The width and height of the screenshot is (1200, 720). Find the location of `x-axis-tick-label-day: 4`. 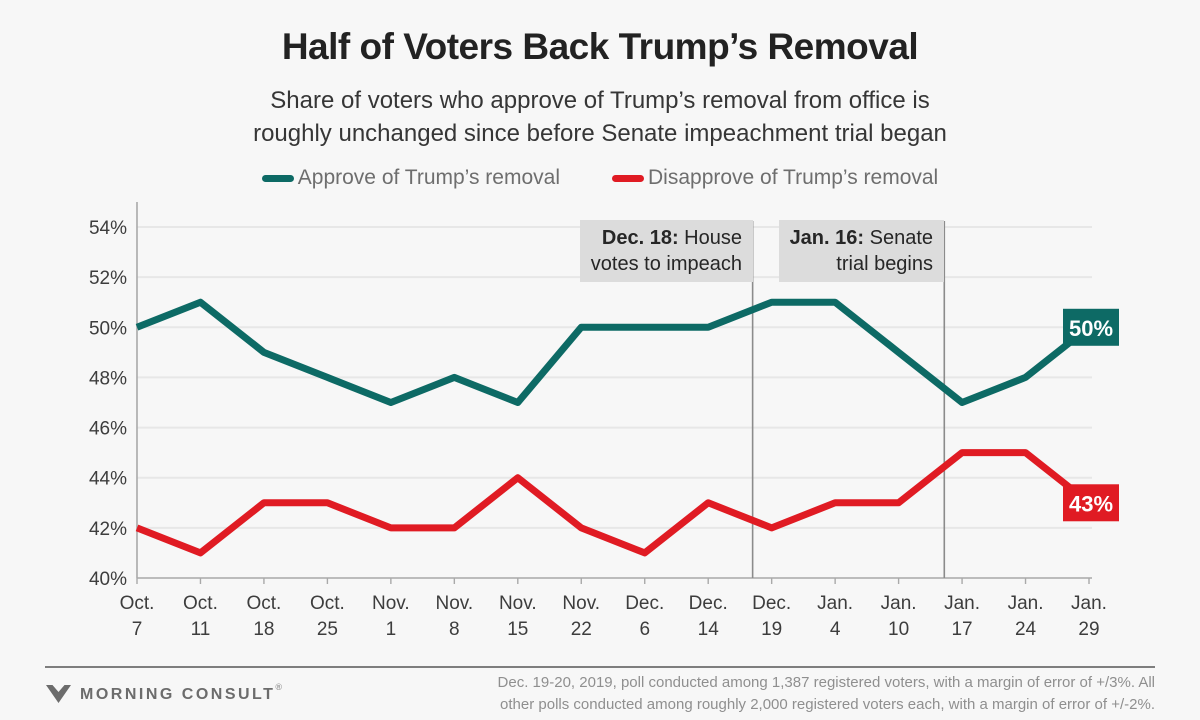

x-axis-tick-label-day: 4 is located at coordinates (835, 629).